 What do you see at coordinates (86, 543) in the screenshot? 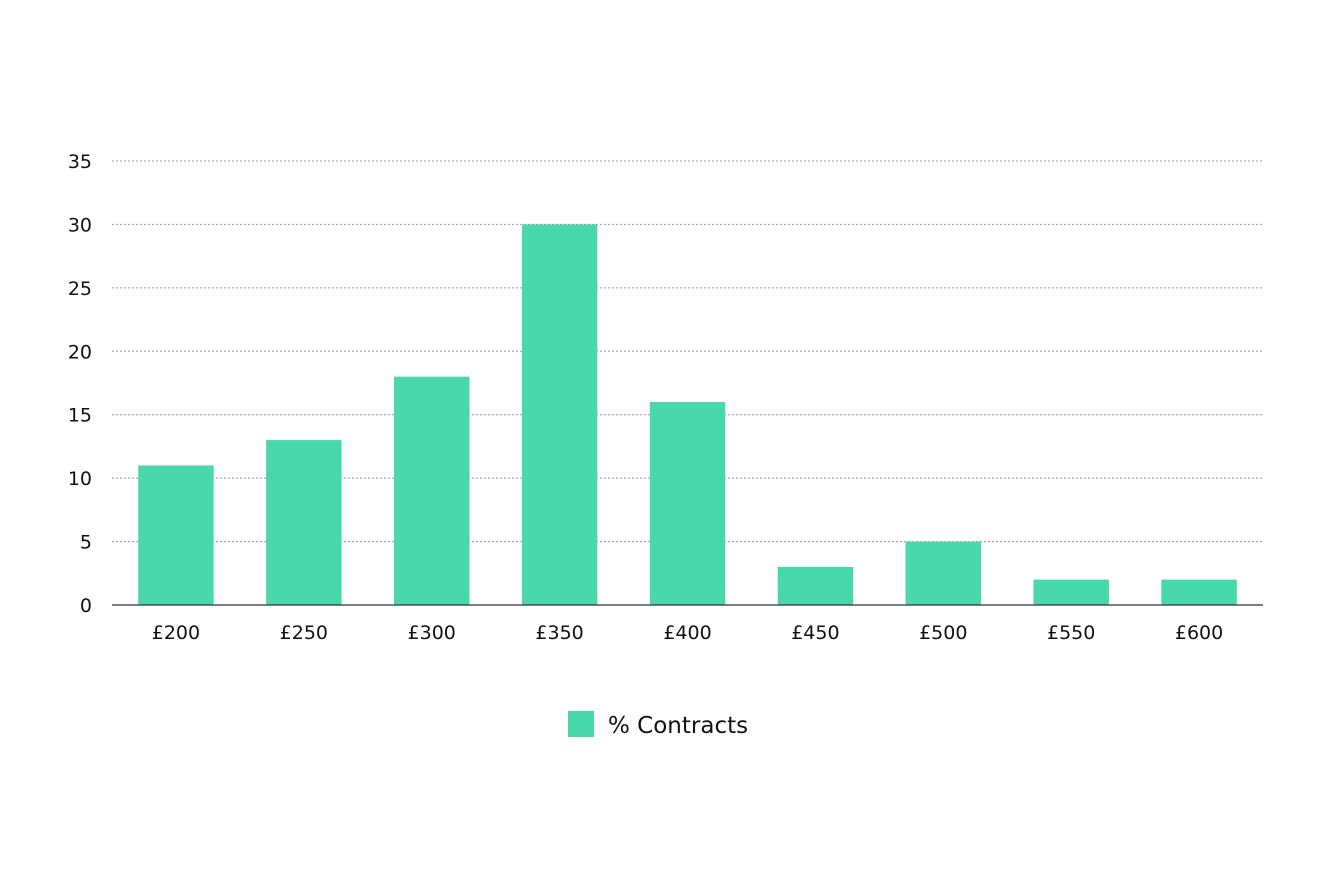
I see `y-tick-label: 5` at bounding box center [86, 543].